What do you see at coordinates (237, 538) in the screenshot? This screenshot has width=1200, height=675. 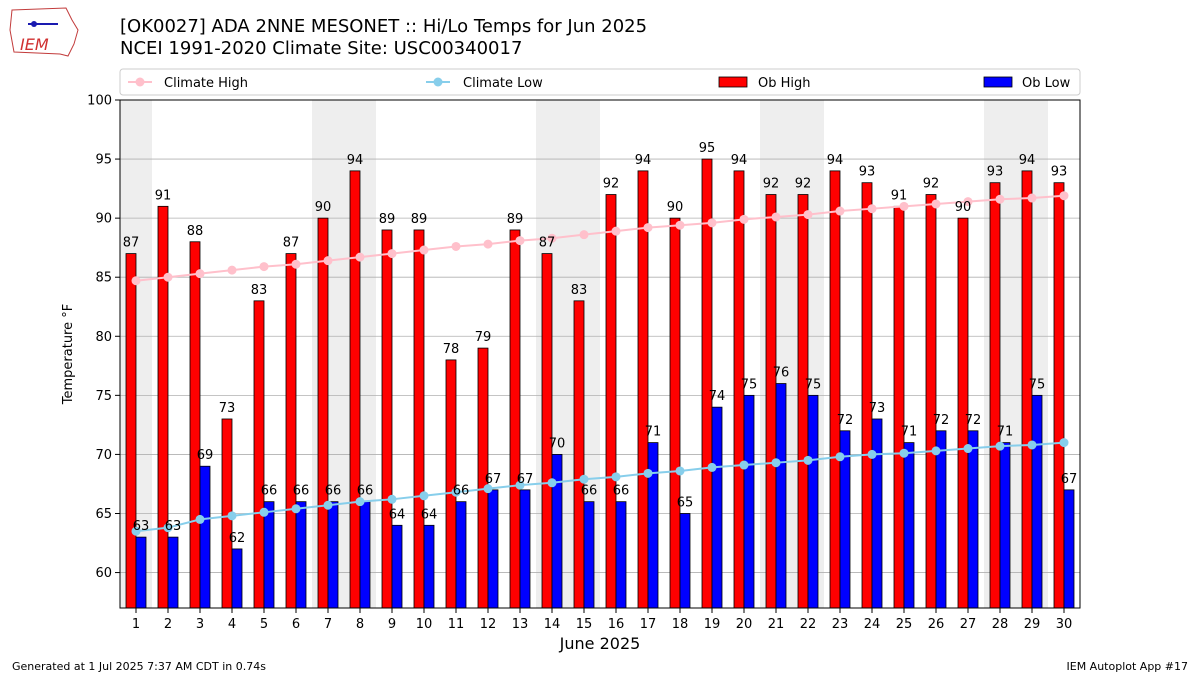 I see `ob-low-label-day-4: 62` at bounding box center [237, 538].